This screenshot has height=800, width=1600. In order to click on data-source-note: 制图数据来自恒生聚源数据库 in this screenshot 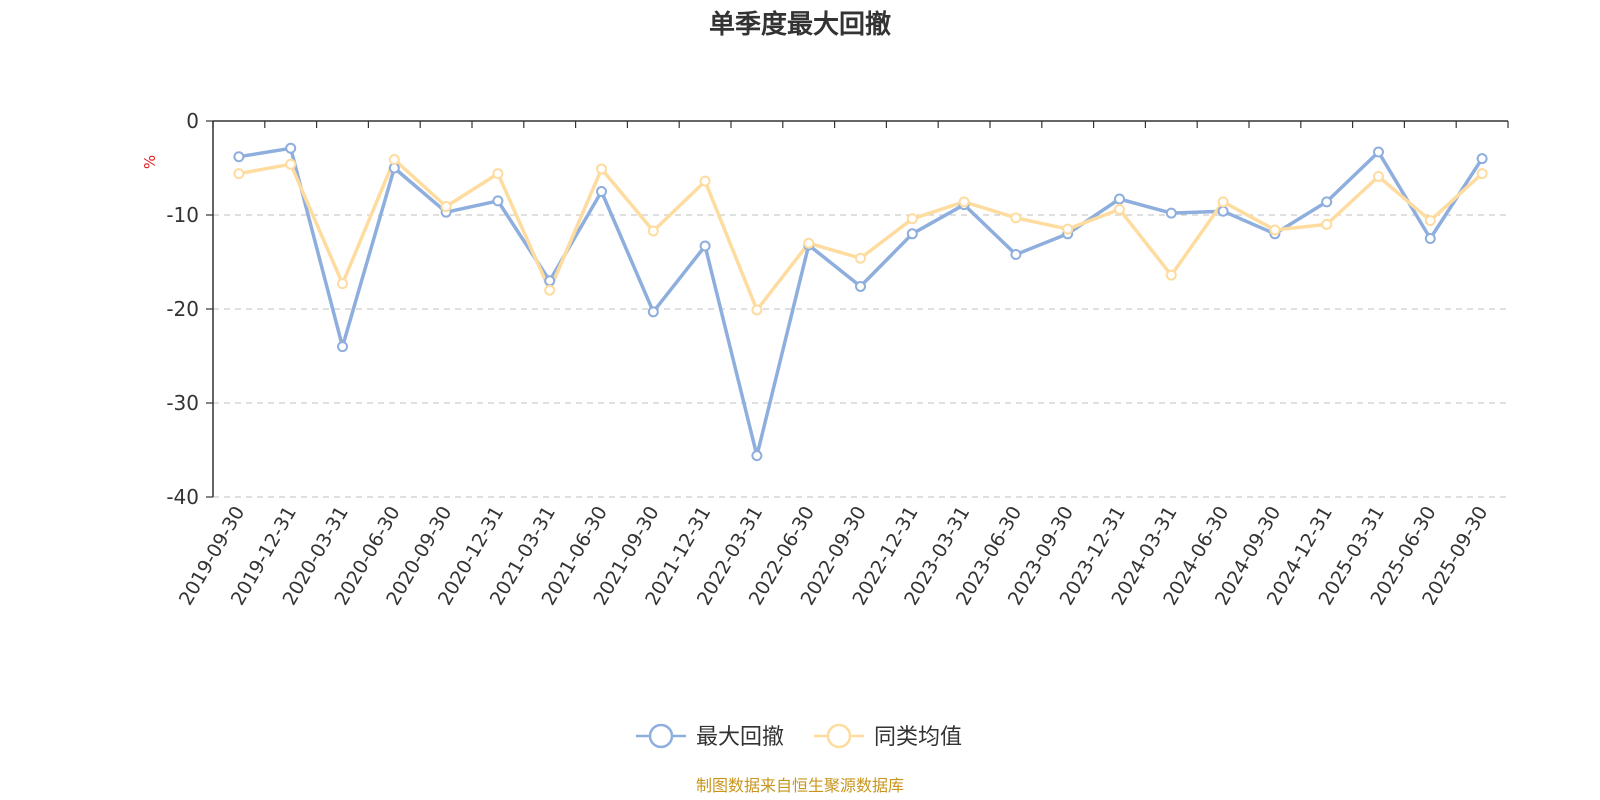, I will do `click(800, 785)`.